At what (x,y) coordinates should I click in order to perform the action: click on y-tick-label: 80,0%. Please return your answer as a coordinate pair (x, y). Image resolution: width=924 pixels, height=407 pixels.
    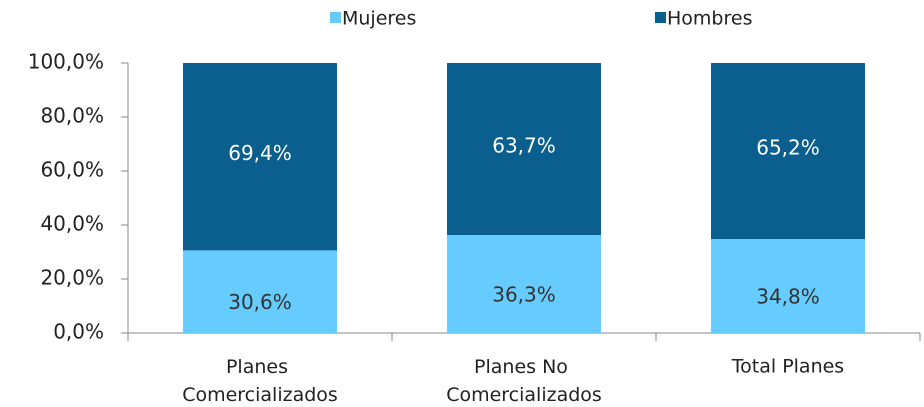
    Looking at the image, I should click on (72, 116).